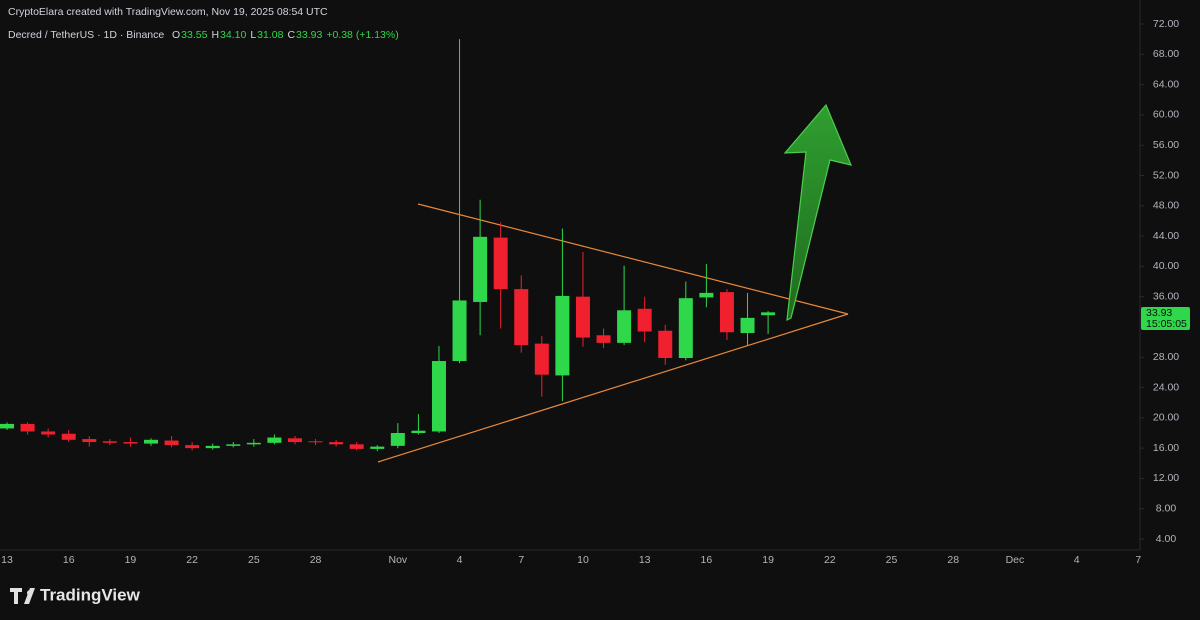  What do you see at coordinates (233, 35) in the screenshot?
I see `legend-value: 34.10` at bounding box center [233, 35].